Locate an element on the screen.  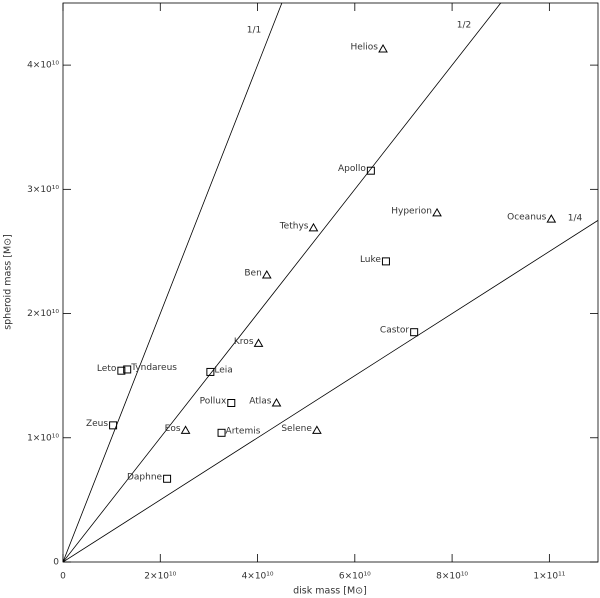
point-label: Kros is located at coordinates (244, 342).